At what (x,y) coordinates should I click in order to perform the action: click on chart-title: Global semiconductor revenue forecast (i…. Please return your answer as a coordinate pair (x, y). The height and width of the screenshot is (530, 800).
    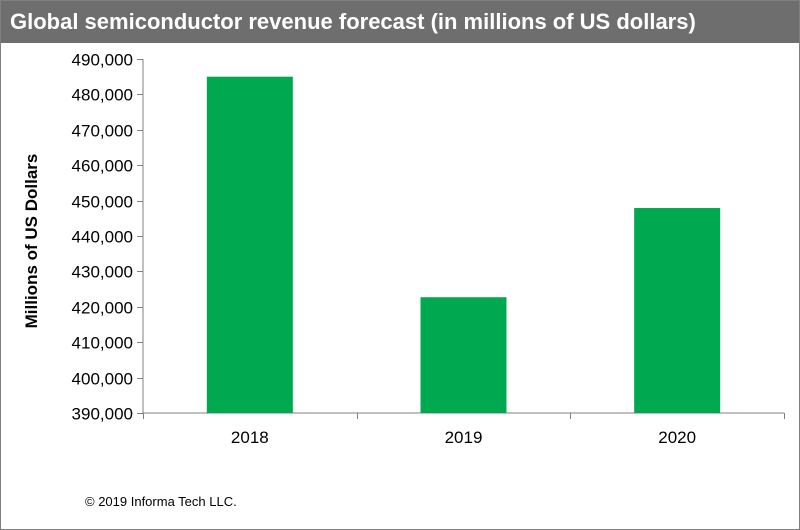
    Looking at the image, I should click on (353, 21).